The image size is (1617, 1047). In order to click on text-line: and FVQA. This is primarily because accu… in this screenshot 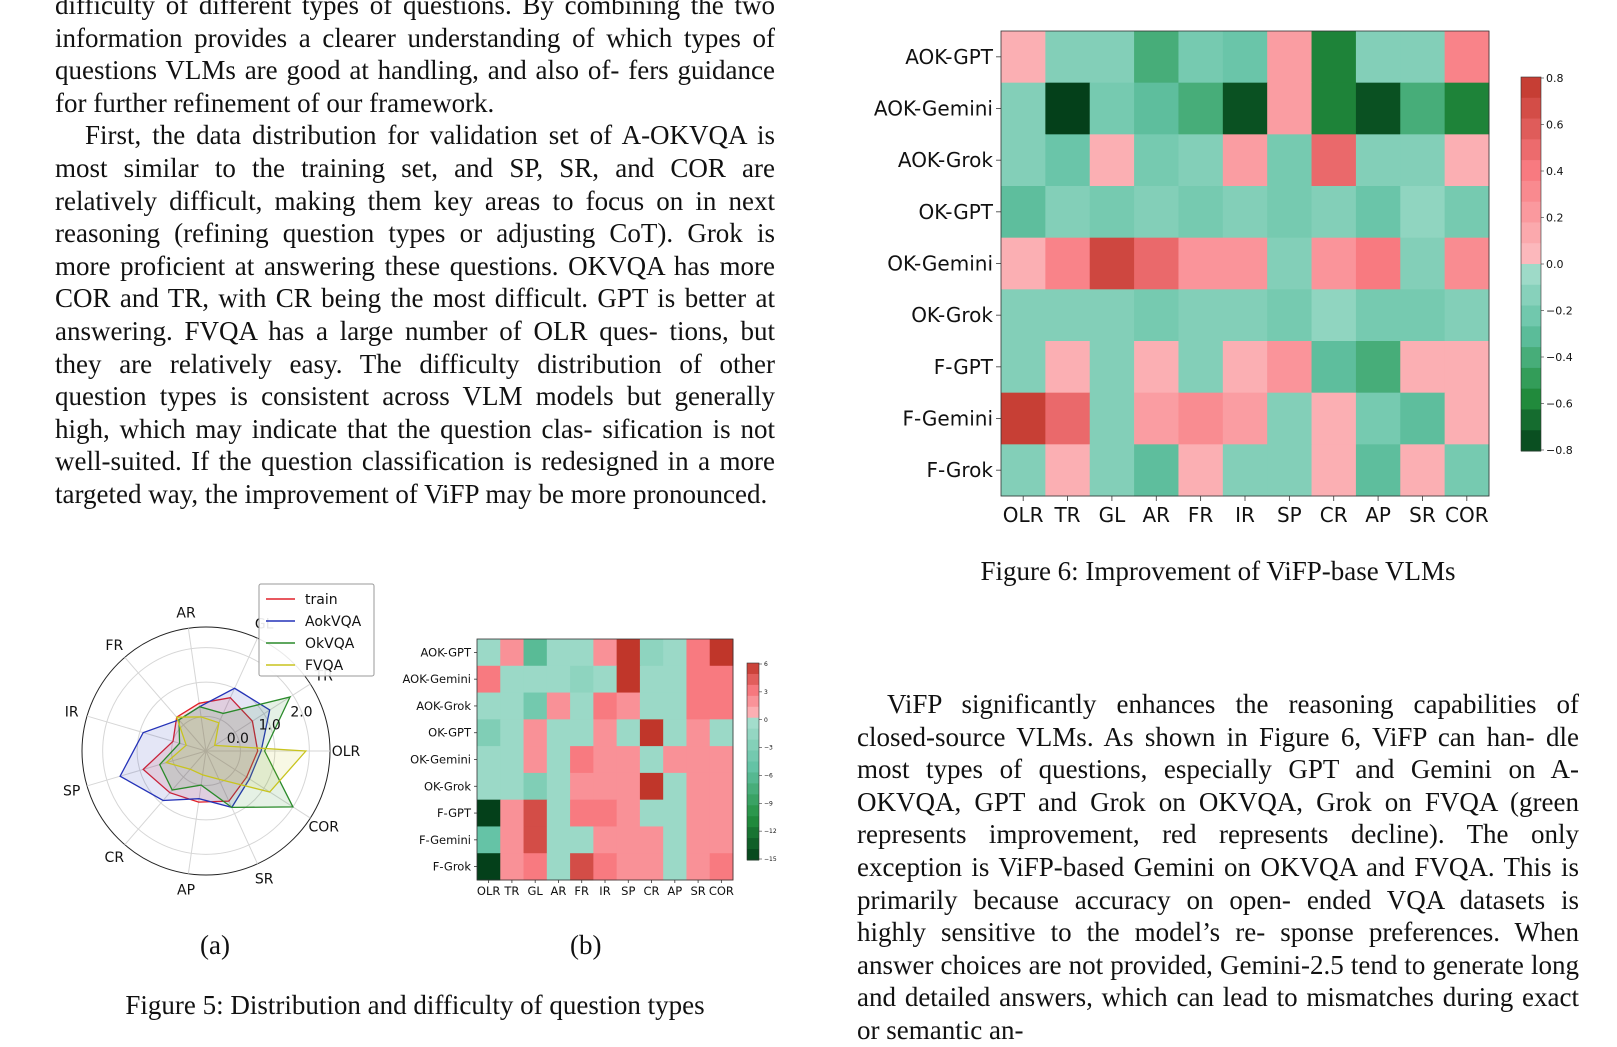, I will do `click(1218, 883)`.